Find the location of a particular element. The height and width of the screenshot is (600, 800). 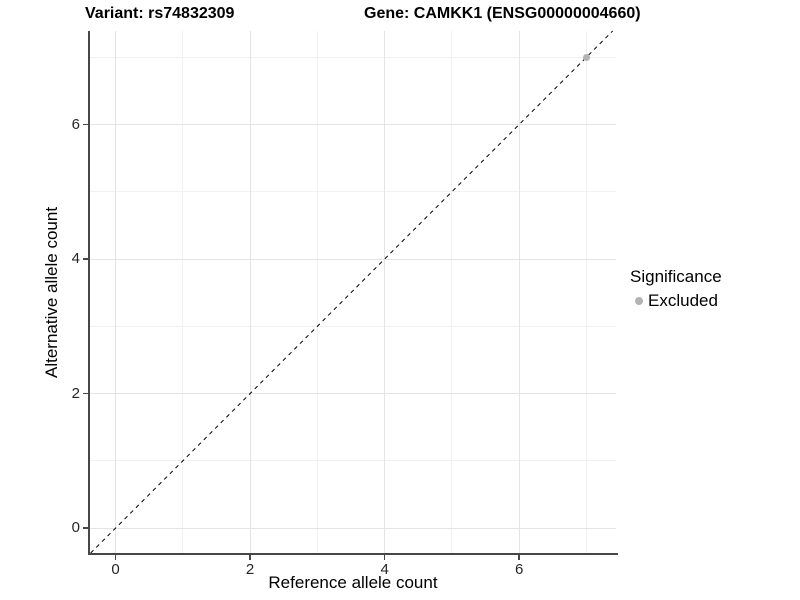

plot-title-variant: Variant: rs74832309 is located at coordinates (160, 13).